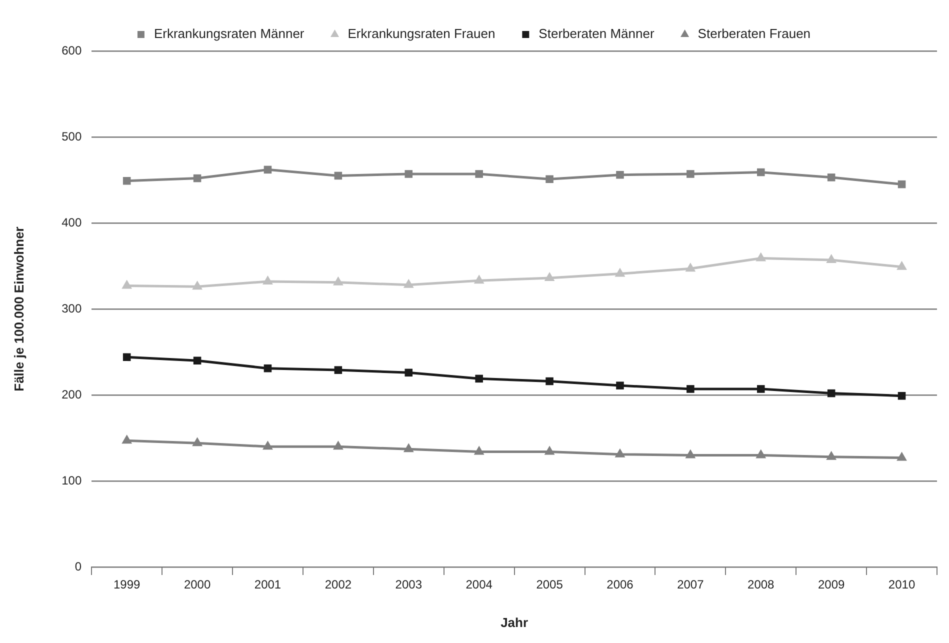  What do you see at coordinates (72, 222) in the screenshot?
I see `y-tick-label: 400` at bounding box center [72, 222].